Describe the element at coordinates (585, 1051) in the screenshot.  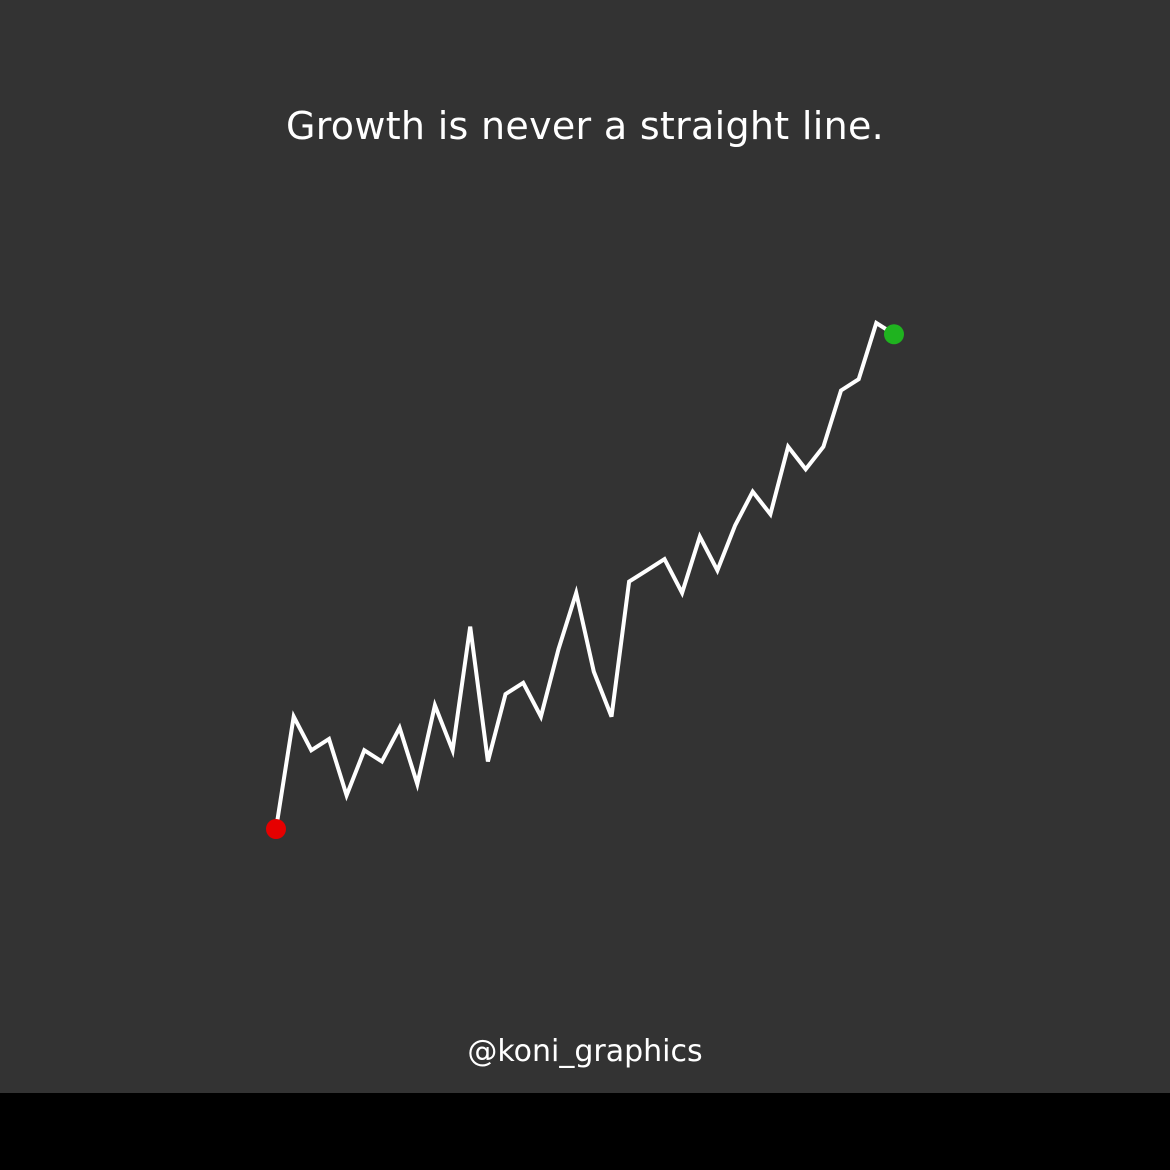
I see `author-handle: @koni_graphics` at that location.